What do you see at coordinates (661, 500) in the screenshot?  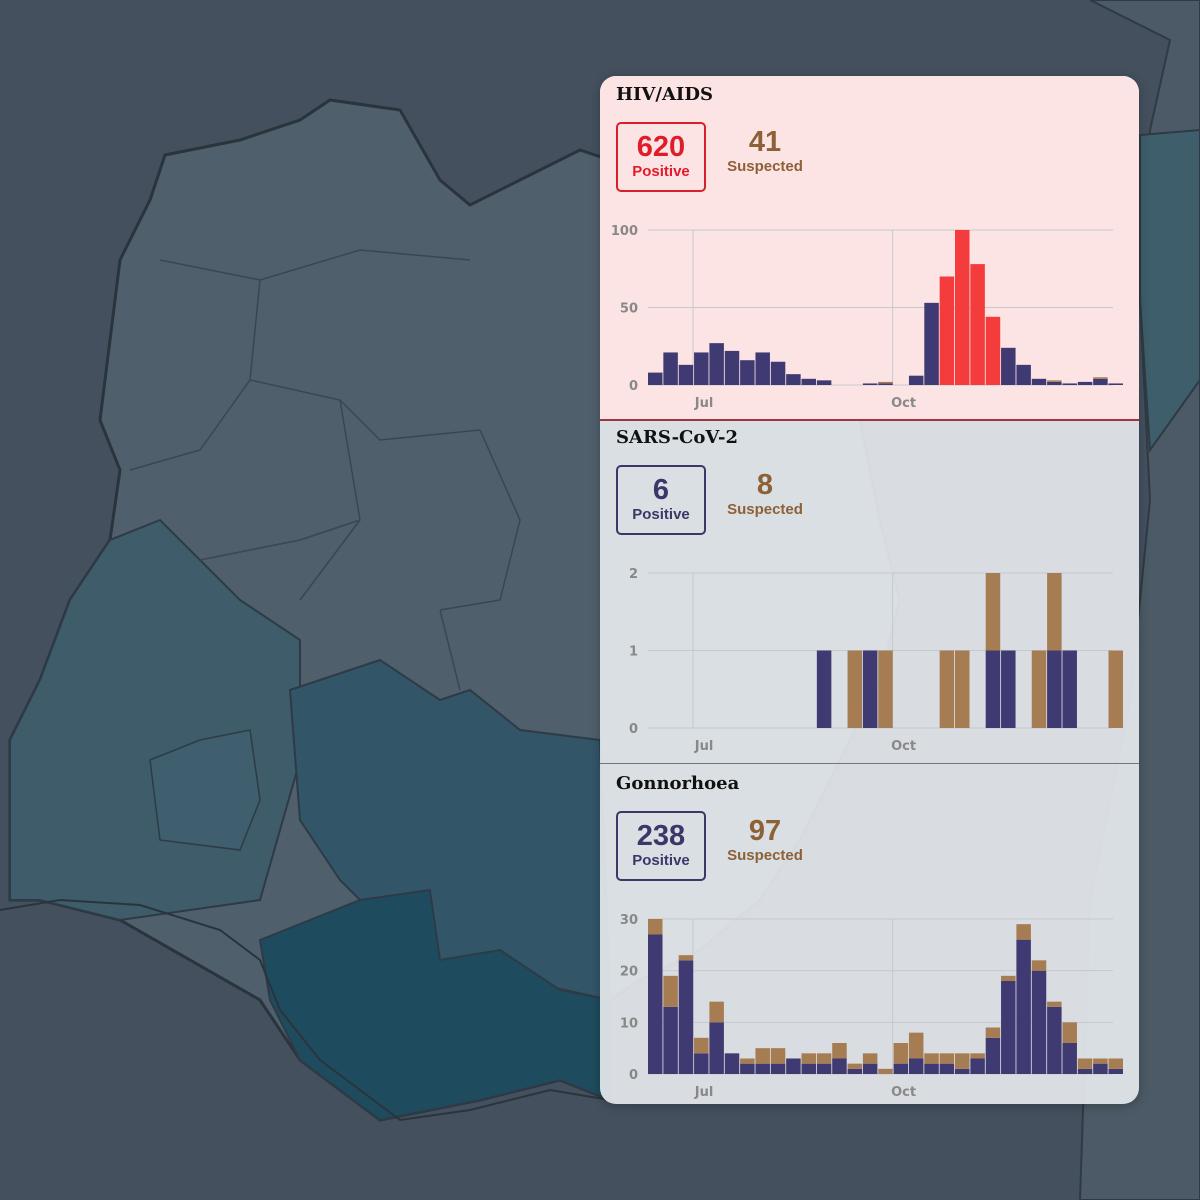 I see `positive-count-box: 6 Positive` at bounding box center [661, 500].